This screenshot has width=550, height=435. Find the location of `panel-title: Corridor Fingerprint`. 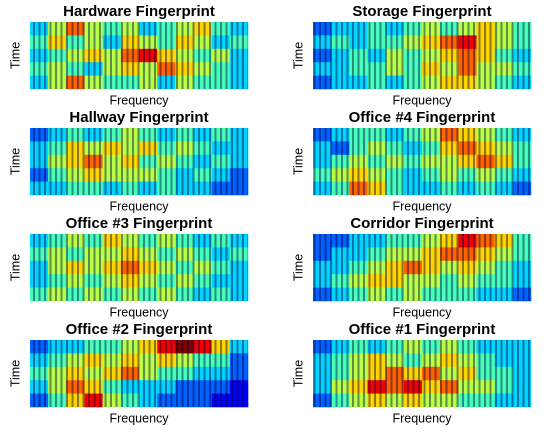

panel-title: Corridor Fingerprint is located at coordinates (421, 223).